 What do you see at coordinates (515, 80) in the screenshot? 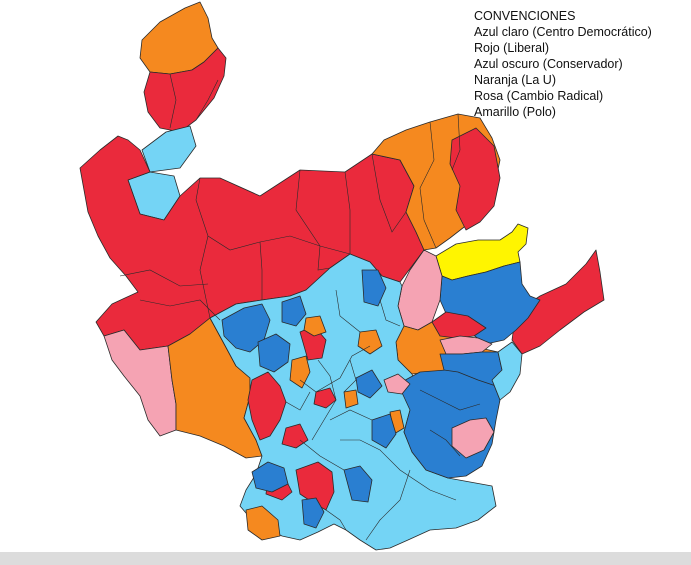
I see `legend-item-la-u: Naranja (La U)` at bounding box center [515, 80].